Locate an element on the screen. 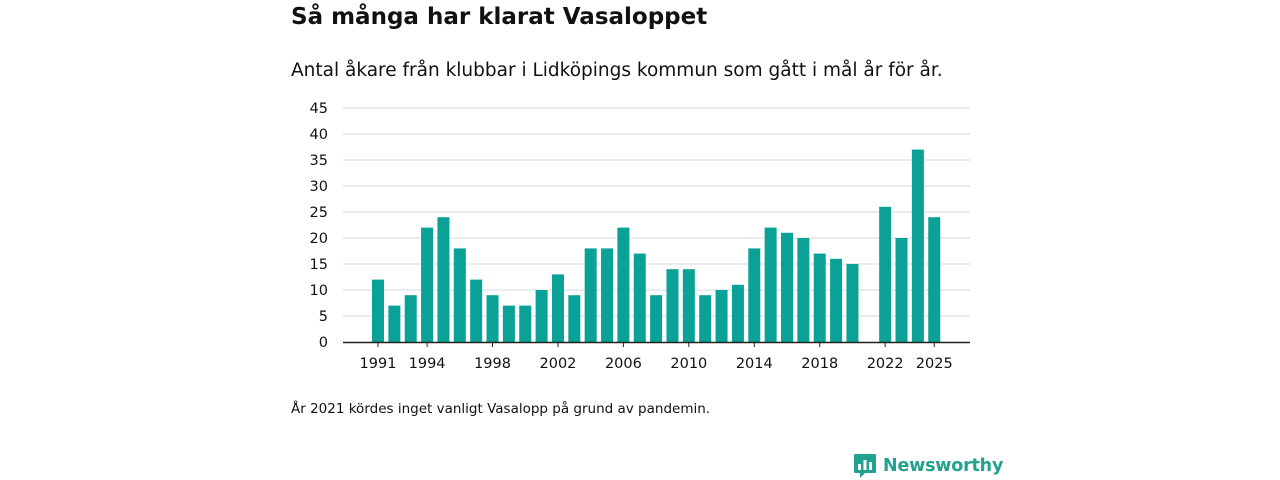 Image resolution: width=1280 pixels, height=480 pixels. newsworthy-logo-icon is located at coordinates (865, 466).